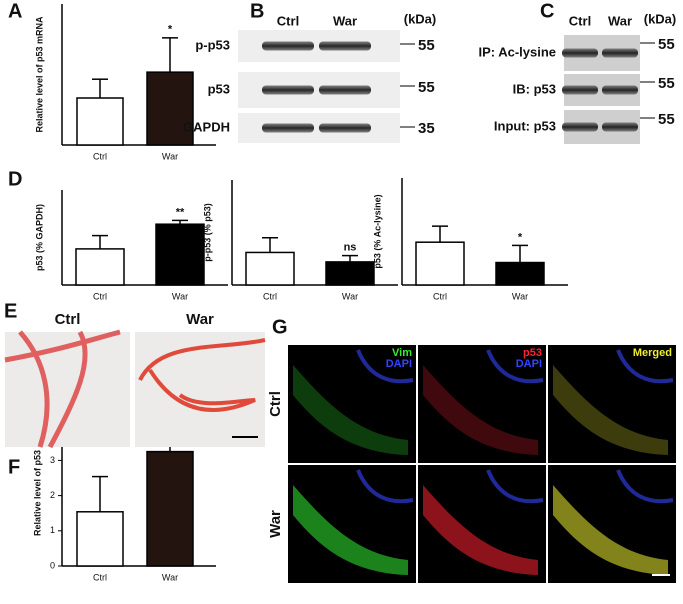 The image size is (683, 604). What do you see at coordinates (275, 524) in the screenshot?
I see `row-label: War` at bounding box center [275, 524].